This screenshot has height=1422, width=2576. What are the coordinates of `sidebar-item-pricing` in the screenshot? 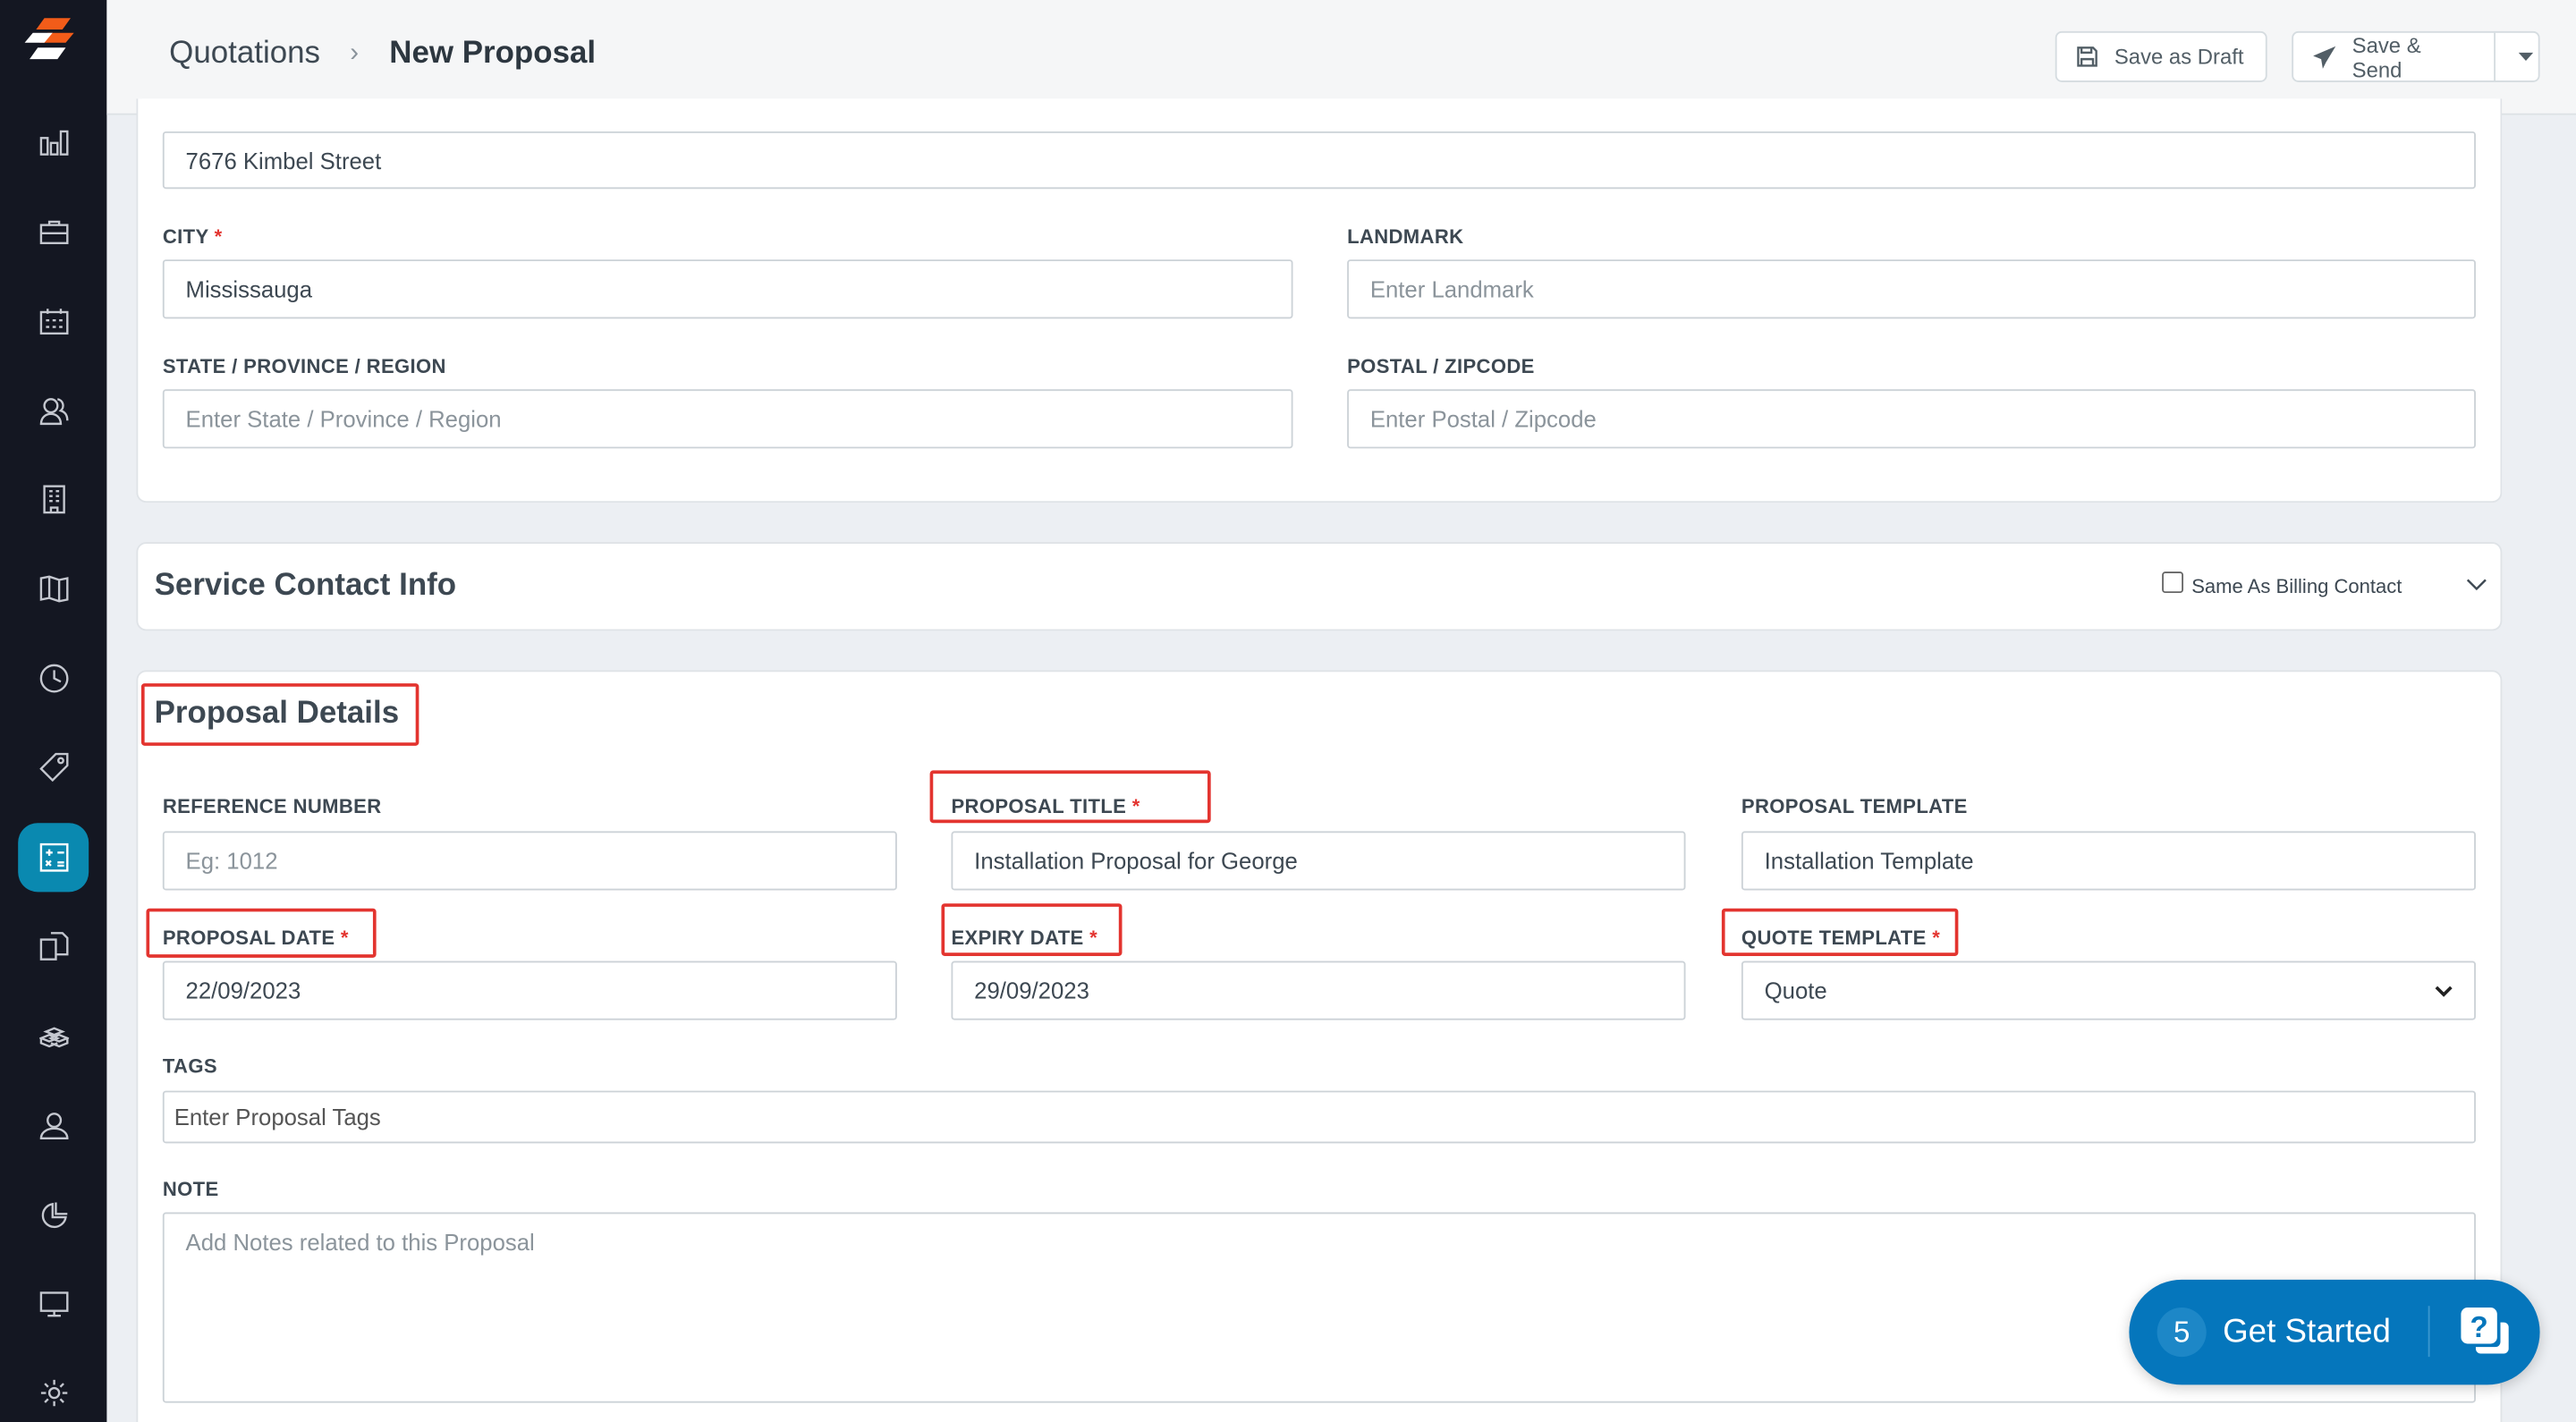 It's located at (53, 766).